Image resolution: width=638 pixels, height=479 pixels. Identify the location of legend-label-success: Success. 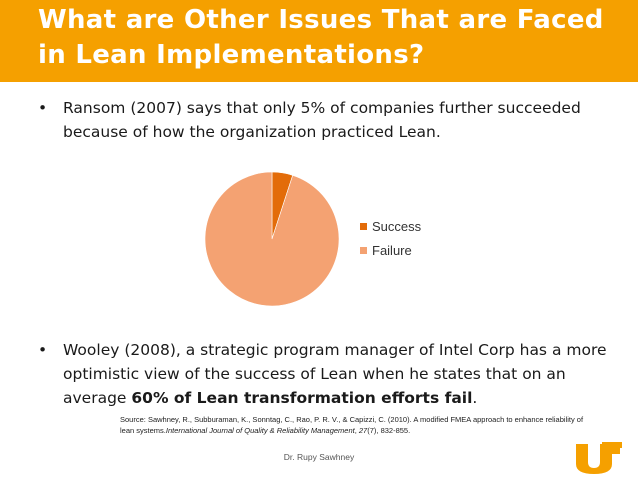
(397, 226).